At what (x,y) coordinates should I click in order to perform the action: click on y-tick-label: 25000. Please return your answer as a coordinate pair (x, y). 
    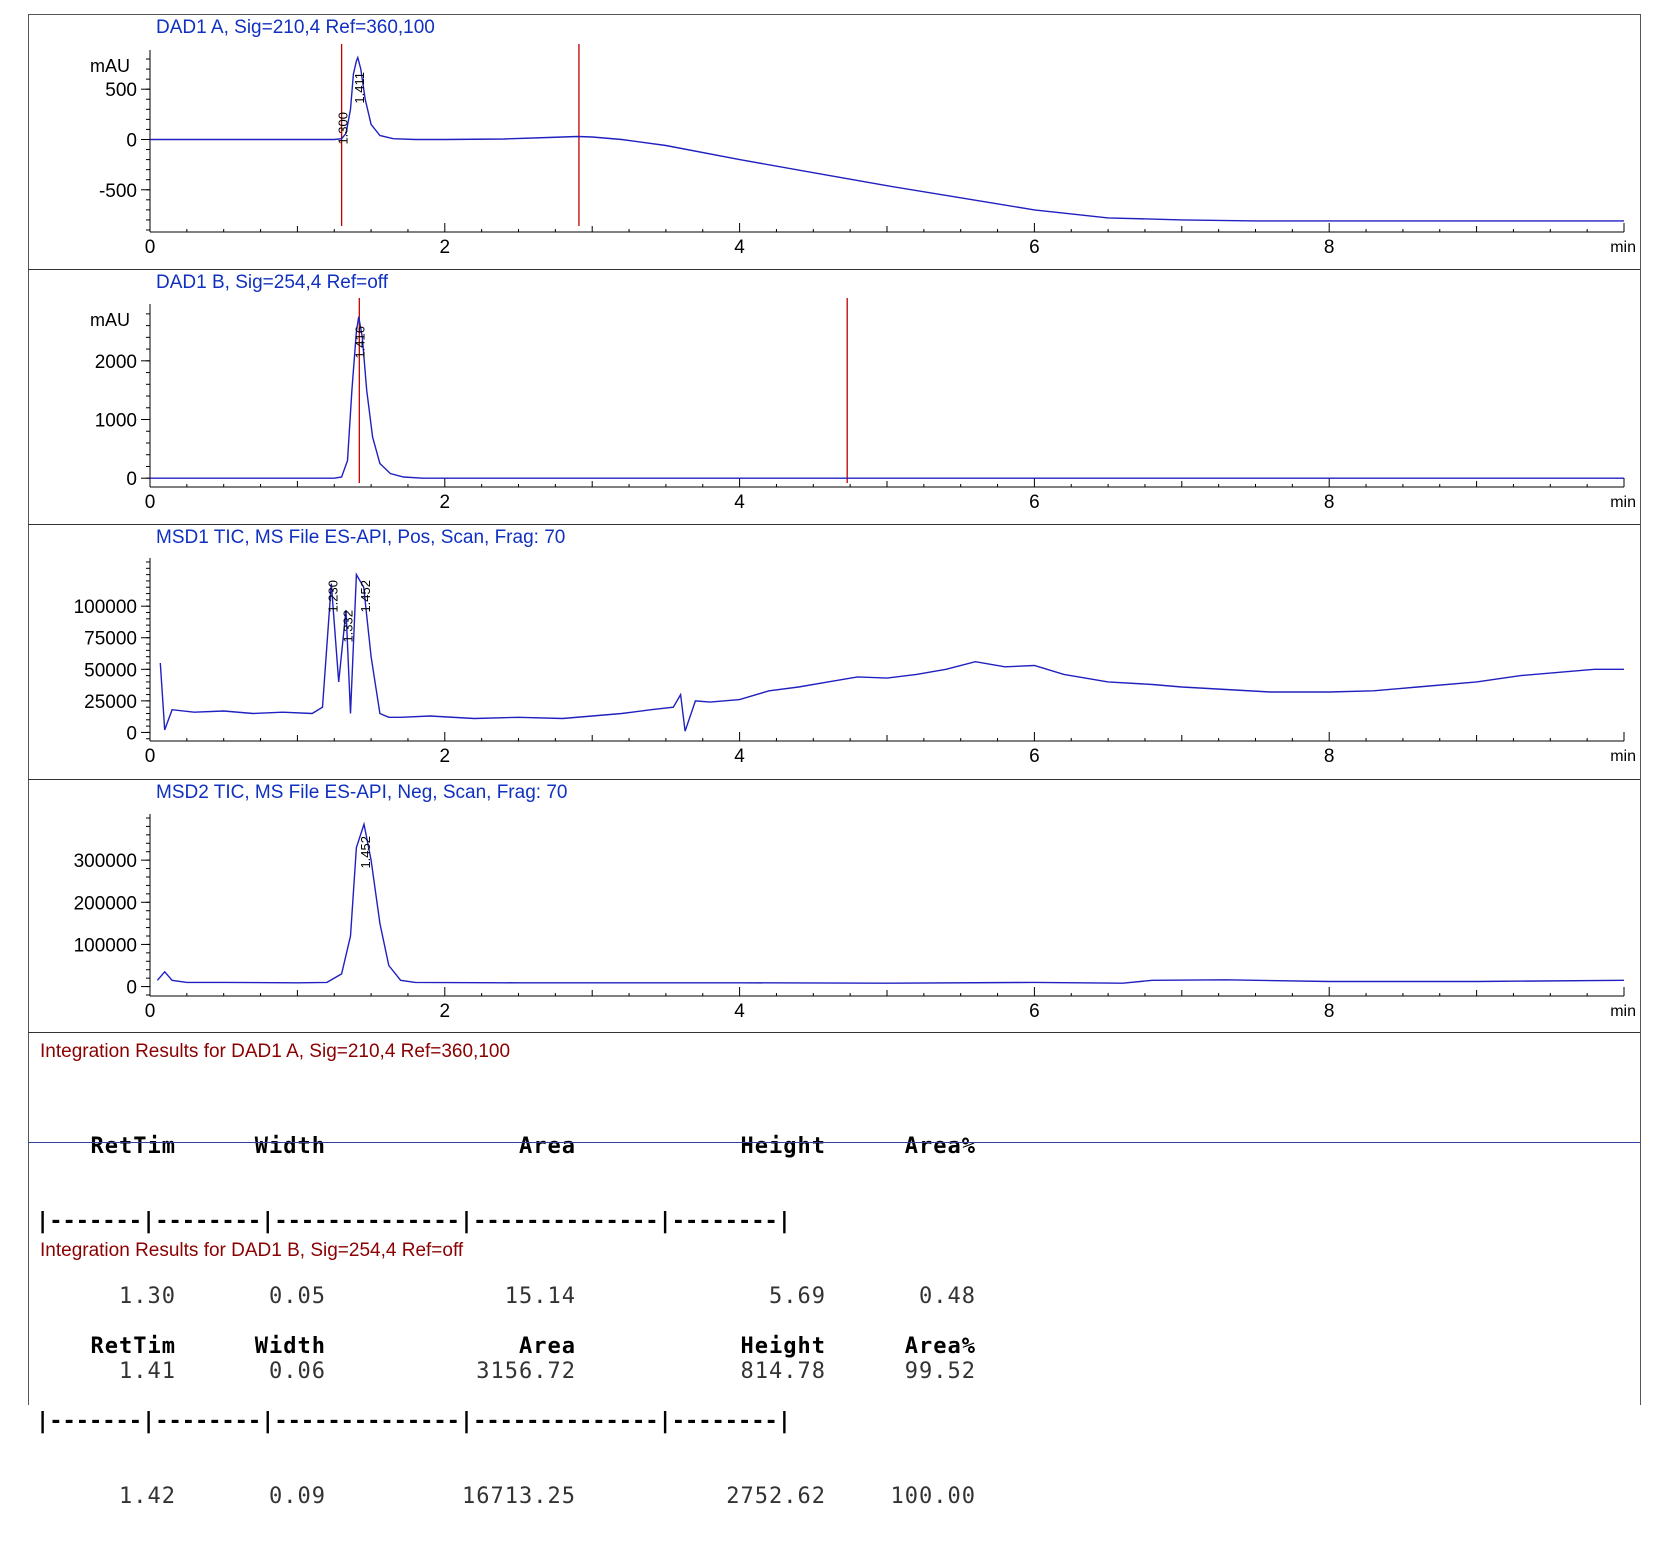
    Looking at the image, I should click on (110, 702).